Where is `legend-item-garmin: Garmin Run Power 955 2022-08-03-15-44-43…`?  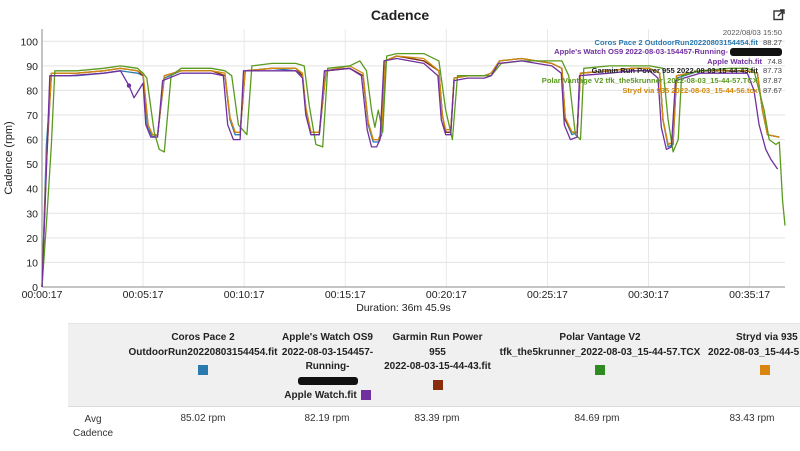
legend-item-garmin: Garmin Run Power 955 2022-08-03-15-44-43… is located at coordinates (662, 71).